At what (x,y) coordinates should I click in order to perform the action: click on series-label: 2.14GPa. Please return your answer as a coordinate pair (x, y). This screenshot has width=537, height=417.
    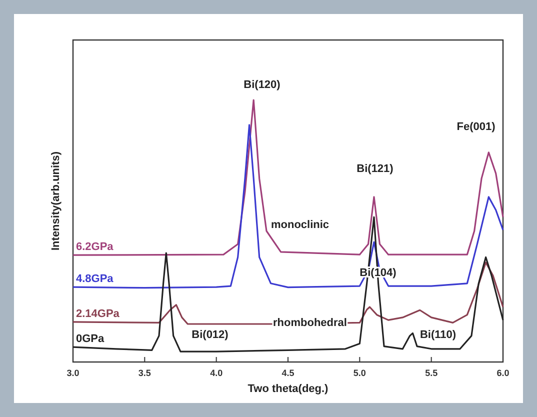
    Looking at the image, I should click on (98, 314).